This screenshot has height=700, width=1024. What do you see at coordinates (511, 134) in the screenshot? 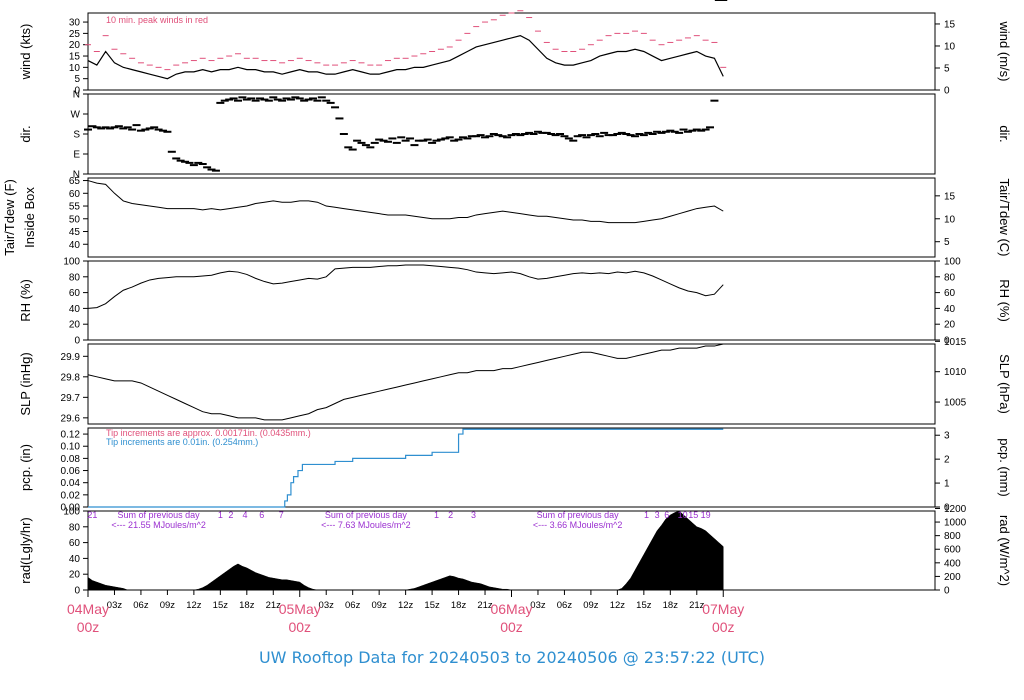
I see `dir-panel-frame` at bounding box center [511, 134].